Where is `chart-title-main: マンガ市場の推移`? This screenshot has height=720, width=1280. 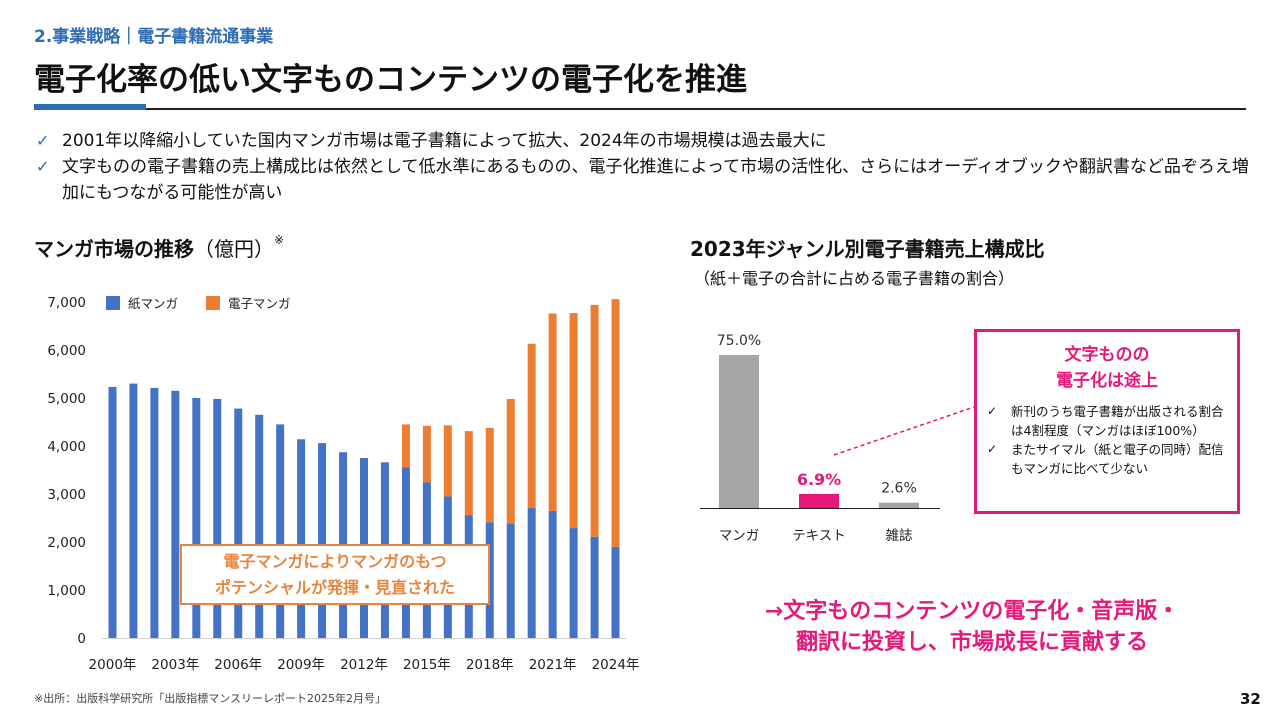 chart-title-main: マンガ市場の推移 is located at coordinates (114, 249).